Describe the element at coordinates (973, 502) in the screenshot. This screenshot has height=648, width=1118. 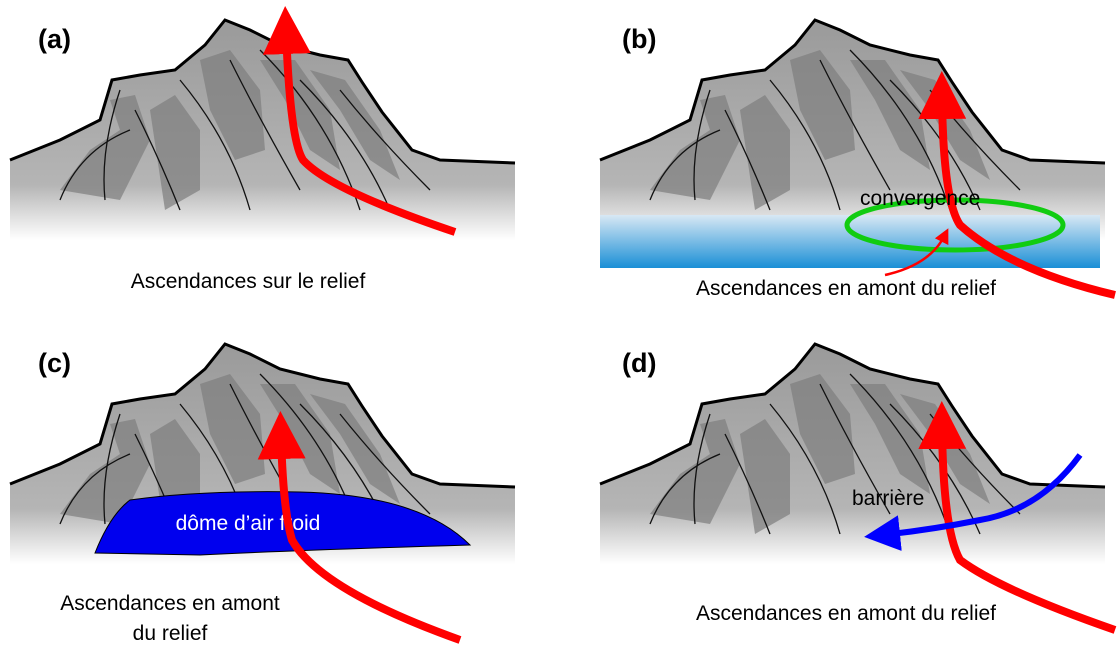
I see `barrier-flow` at that location.